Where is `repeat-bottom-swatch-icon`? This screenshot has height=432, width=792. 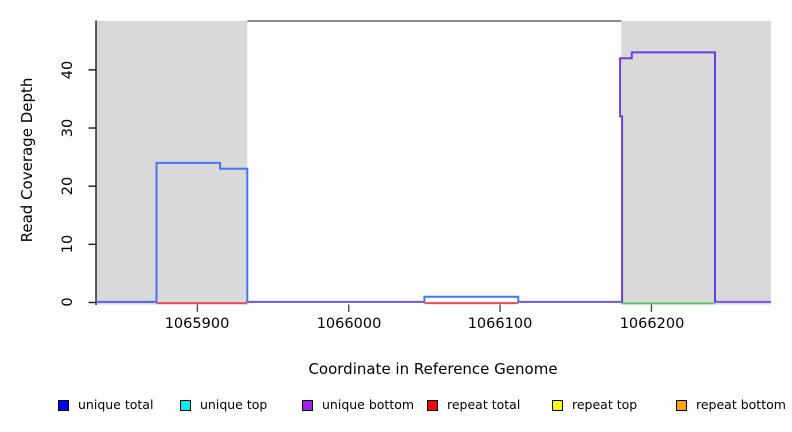 repeat-bottom-swatch-icon is located at coordinates (681, 405).